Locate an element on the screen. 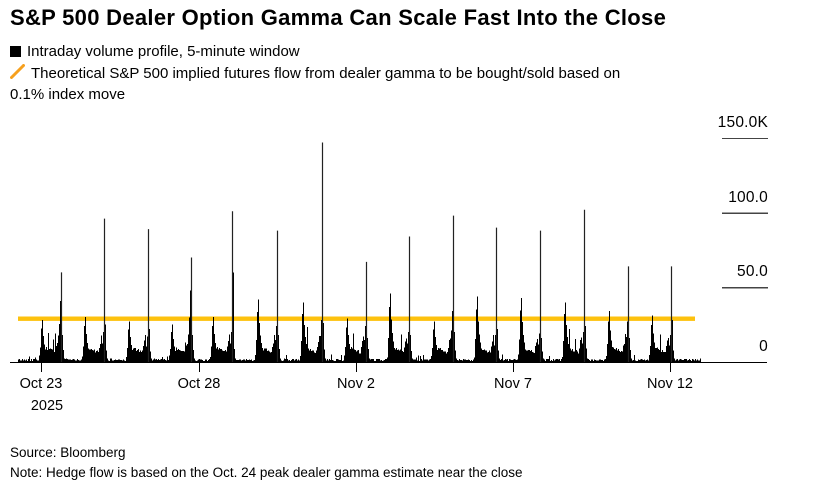  source-line: Source: Bloomberg is located at coordinates (68, 452).